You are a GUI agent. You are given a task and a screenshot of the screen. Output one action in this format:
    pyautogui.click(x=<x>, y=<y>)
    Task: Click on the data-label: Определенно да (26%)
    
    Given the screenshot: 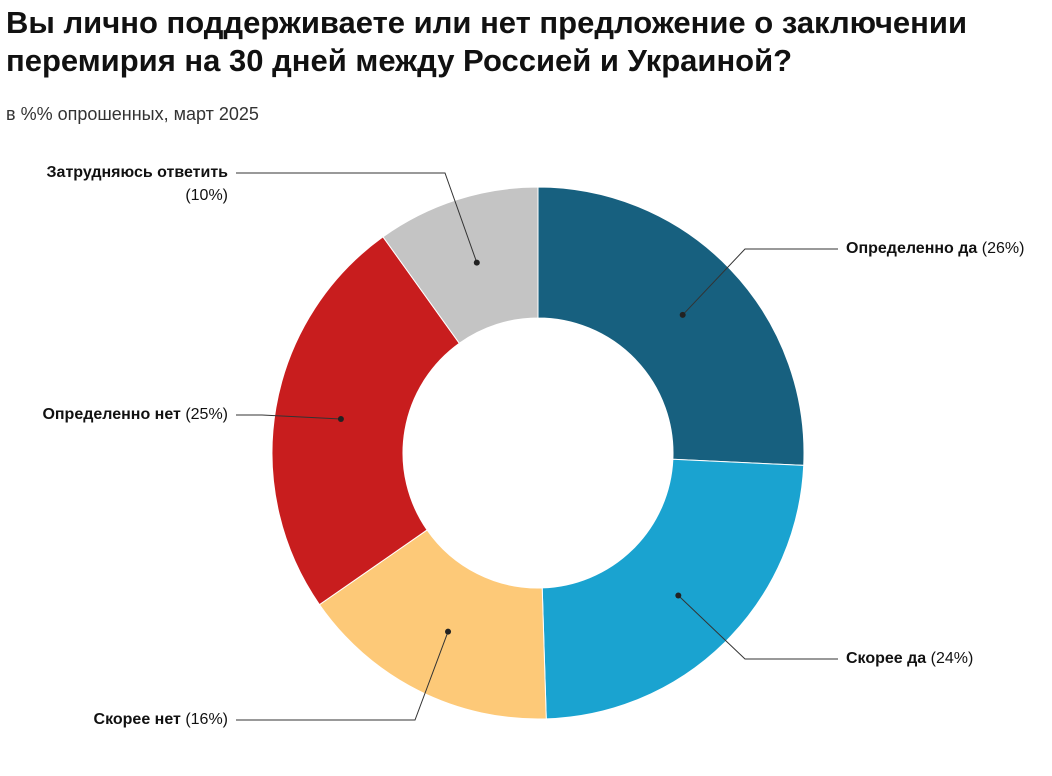 What is the action you would take?
    pyautogui.click(x=935, y=248)
    